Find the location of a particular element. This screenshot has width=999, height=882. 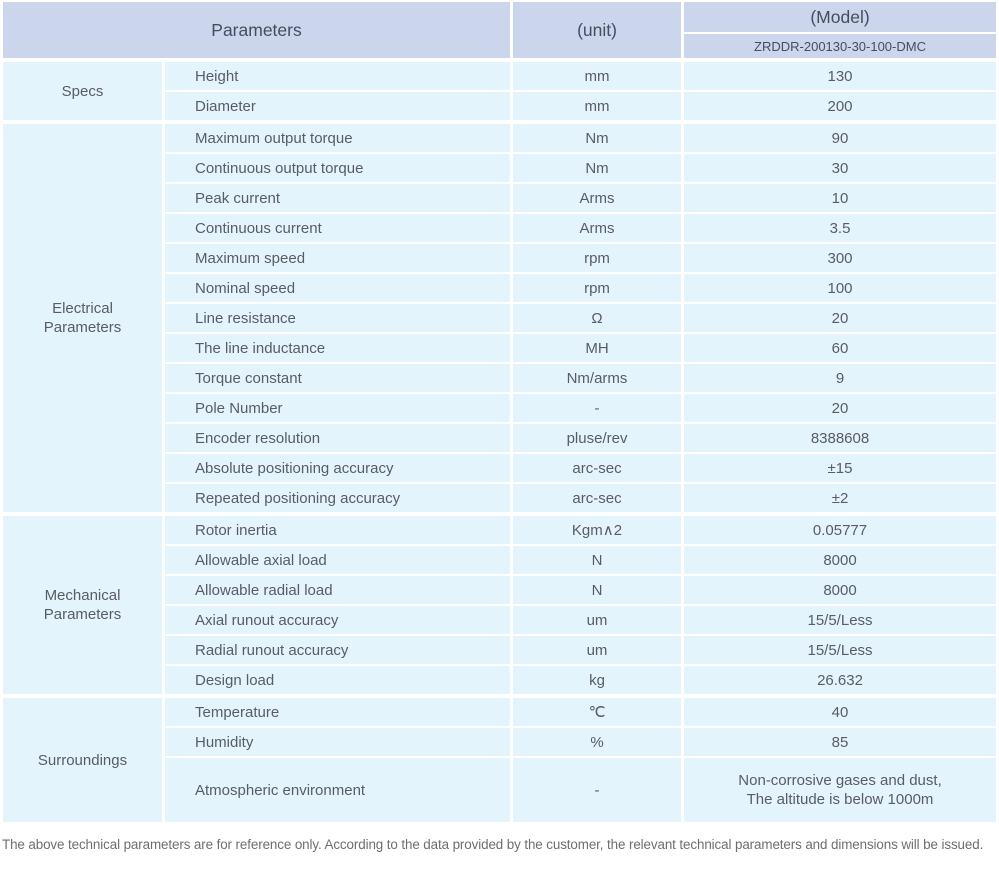

value-cell: 9 is located at coordinates (840, 378).